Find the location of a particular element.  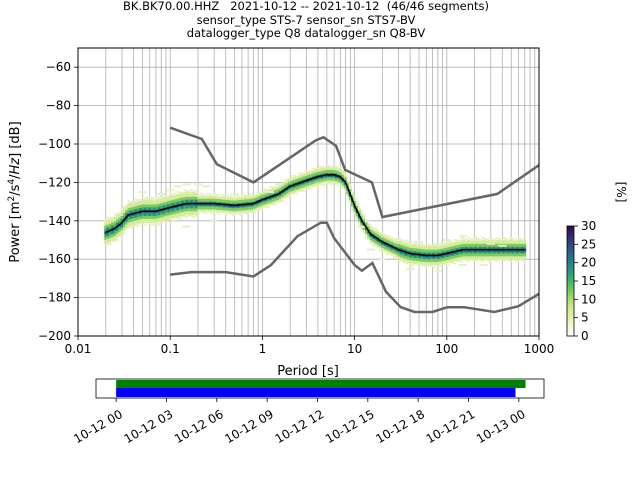

x-tick-label: 0.1 is located at coordinates (170, 349).